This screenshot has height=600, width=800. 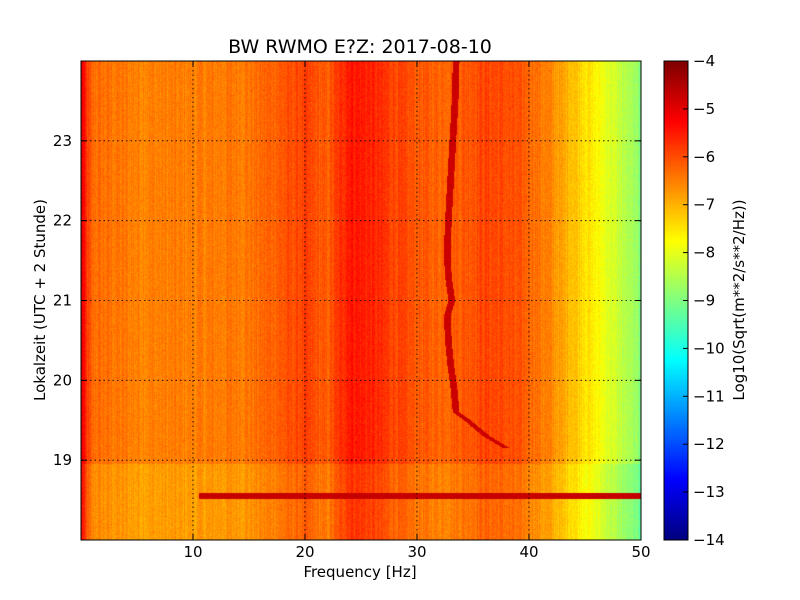 What do you see at coordinates (739, 299) in the screenshot?
I see `colorbar-label: Log10(Sqrt(m**2/s**2/Hz))` at bounding box center [739, 299].